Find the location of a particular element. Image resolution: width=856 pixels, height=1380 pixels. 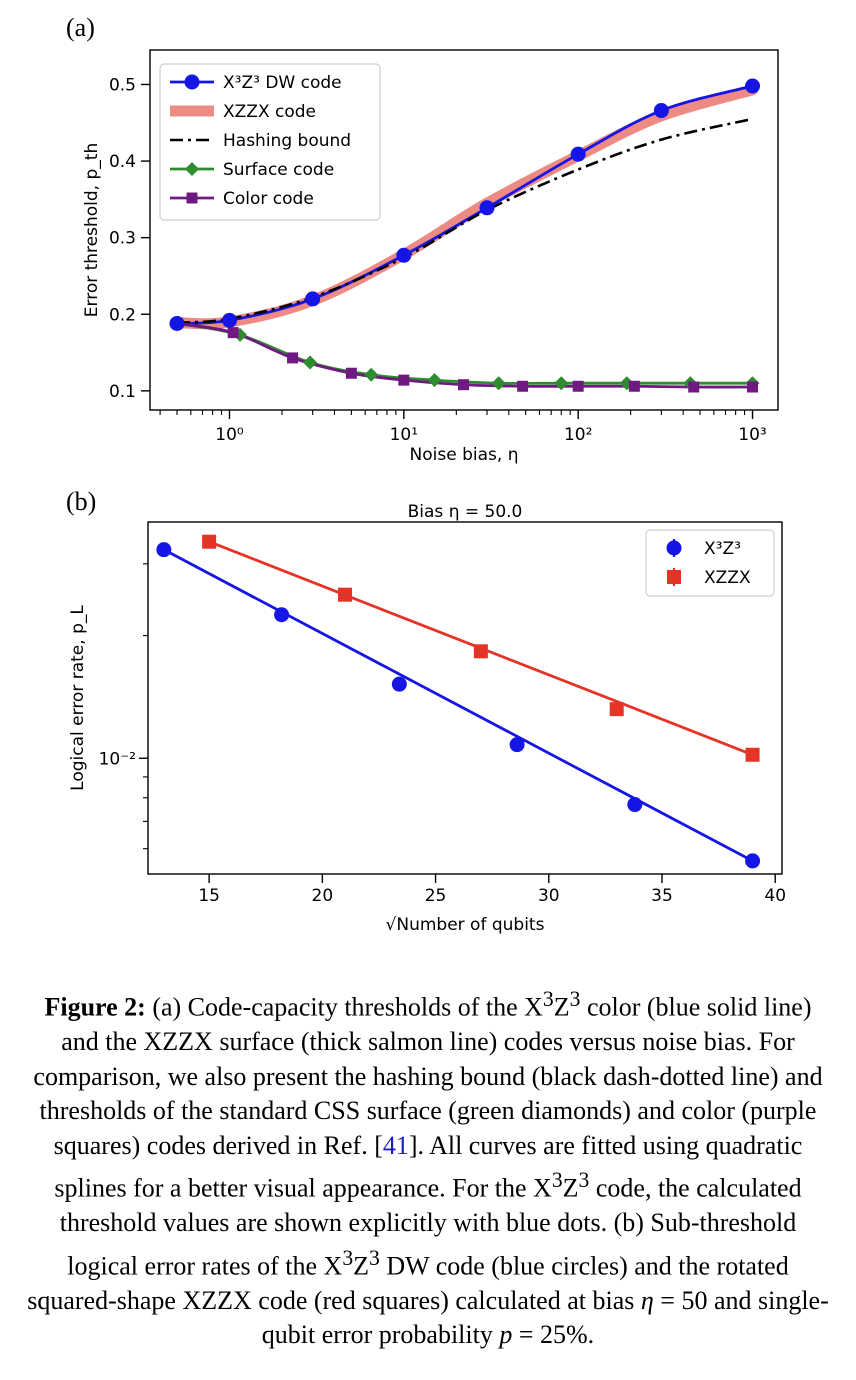

chart-b-title: Bias η = 50.0 is located at coordinates (465, 512).